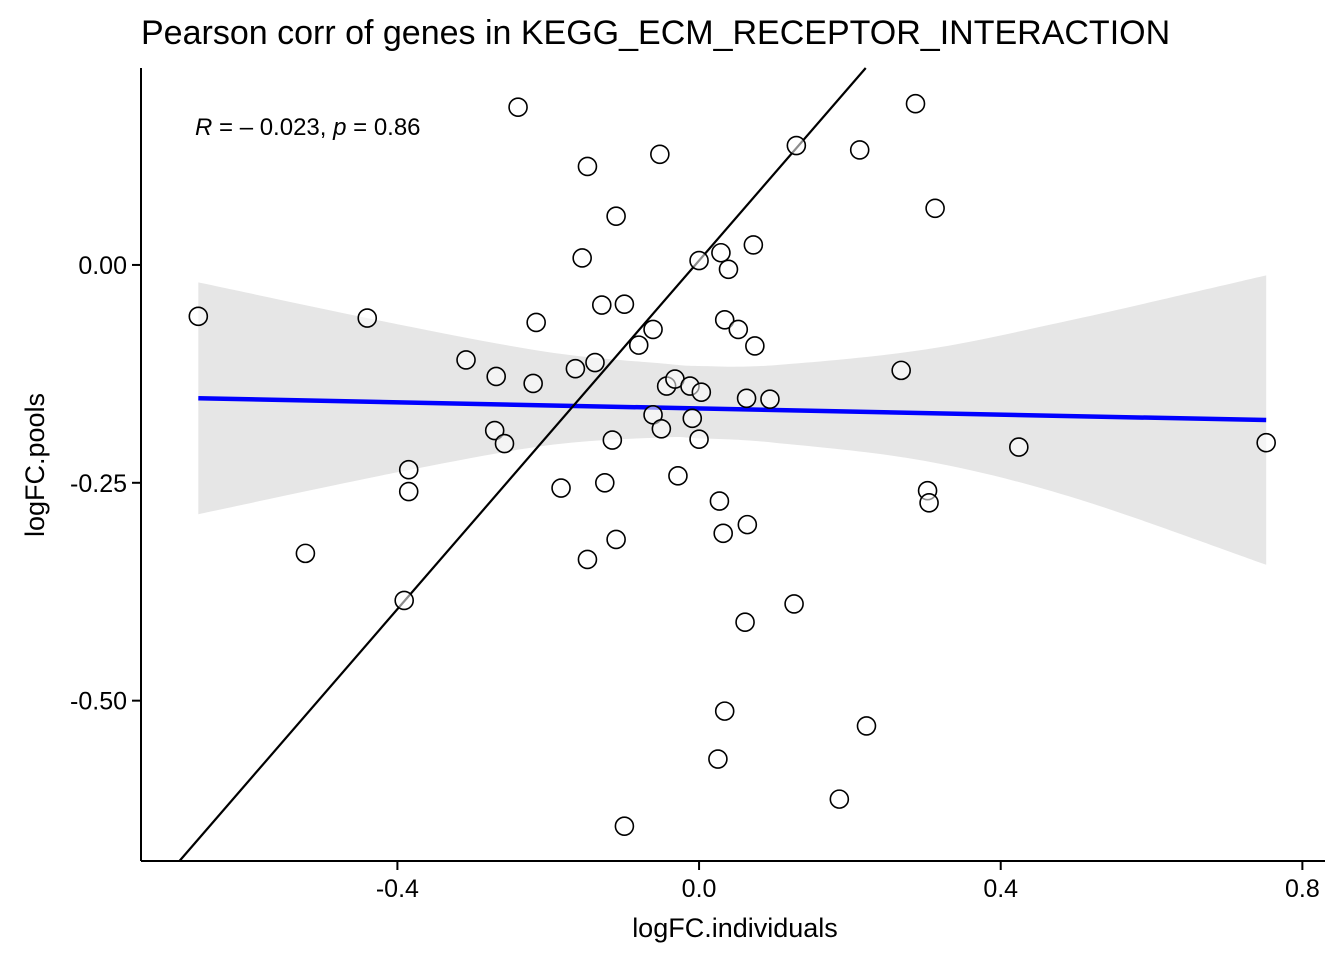  Describe the element at coordinates (35, 465) in the screenshot. I see `y-axis-title: logFC.pools` at that location.